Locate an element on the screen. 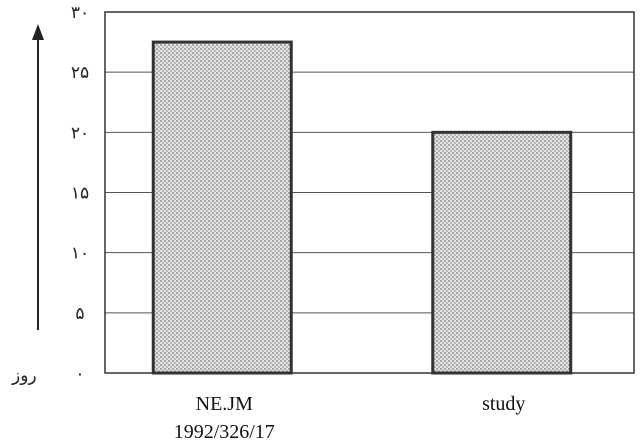 The image size is (640, 445). y-axis-arrow is located at coordinates (38, 177).